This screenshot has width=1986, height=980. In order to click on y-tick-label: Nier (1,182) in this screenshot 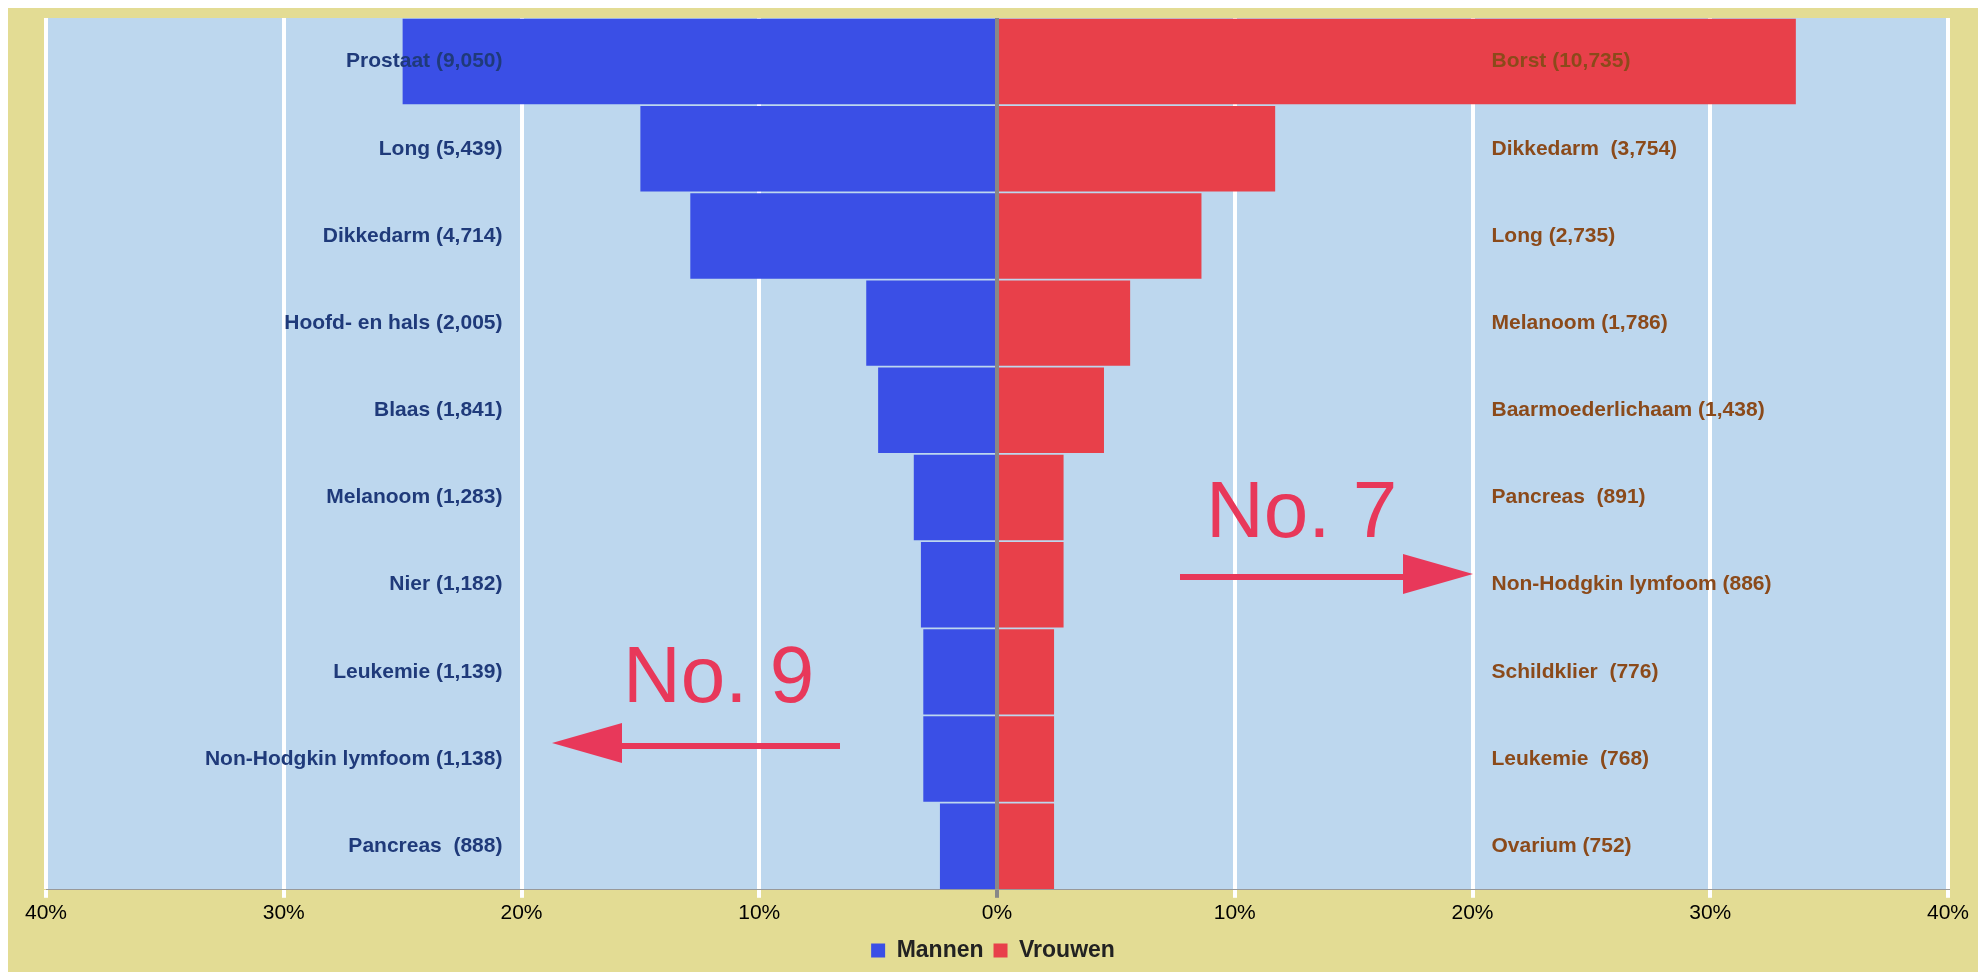, I will do `click(446, 583)`.